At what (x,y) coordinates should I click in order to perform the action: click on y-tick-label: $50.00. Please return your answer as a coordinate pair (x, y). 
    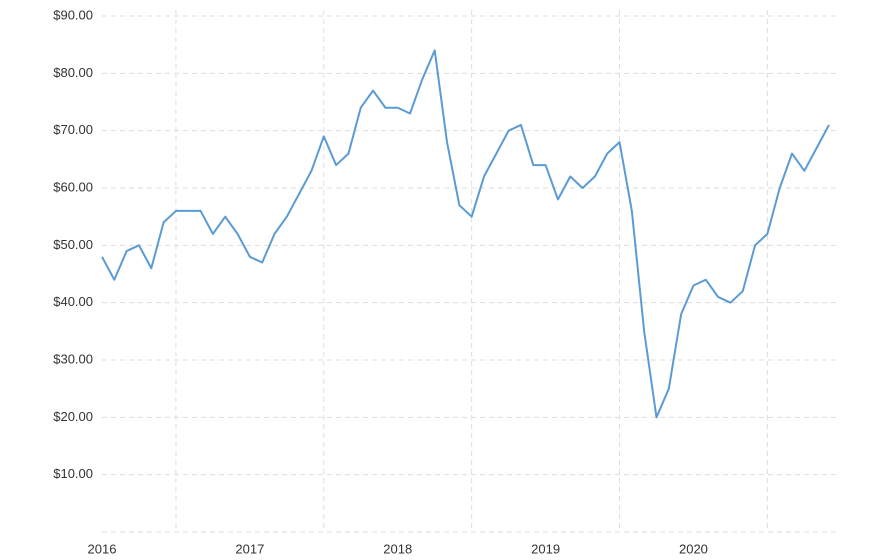
    Looking at the image, I should click on (73, 244).